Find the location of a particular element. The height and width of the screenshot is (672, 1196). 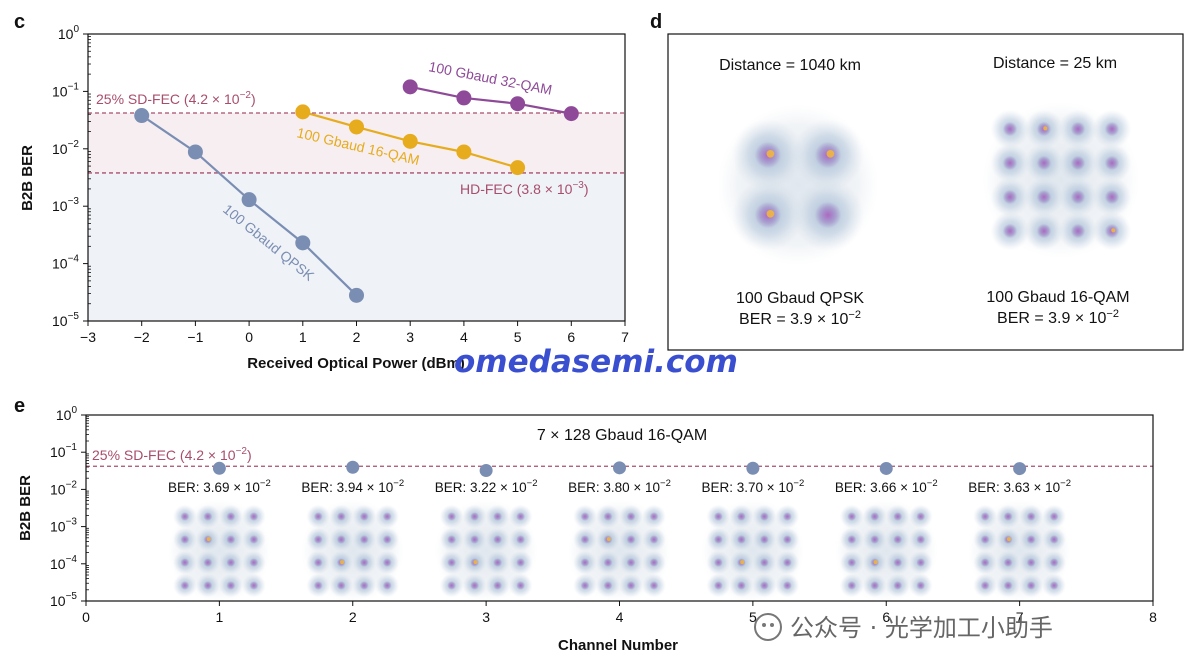

e-ch5-noise-cloud is located at coordinates (753, 551).